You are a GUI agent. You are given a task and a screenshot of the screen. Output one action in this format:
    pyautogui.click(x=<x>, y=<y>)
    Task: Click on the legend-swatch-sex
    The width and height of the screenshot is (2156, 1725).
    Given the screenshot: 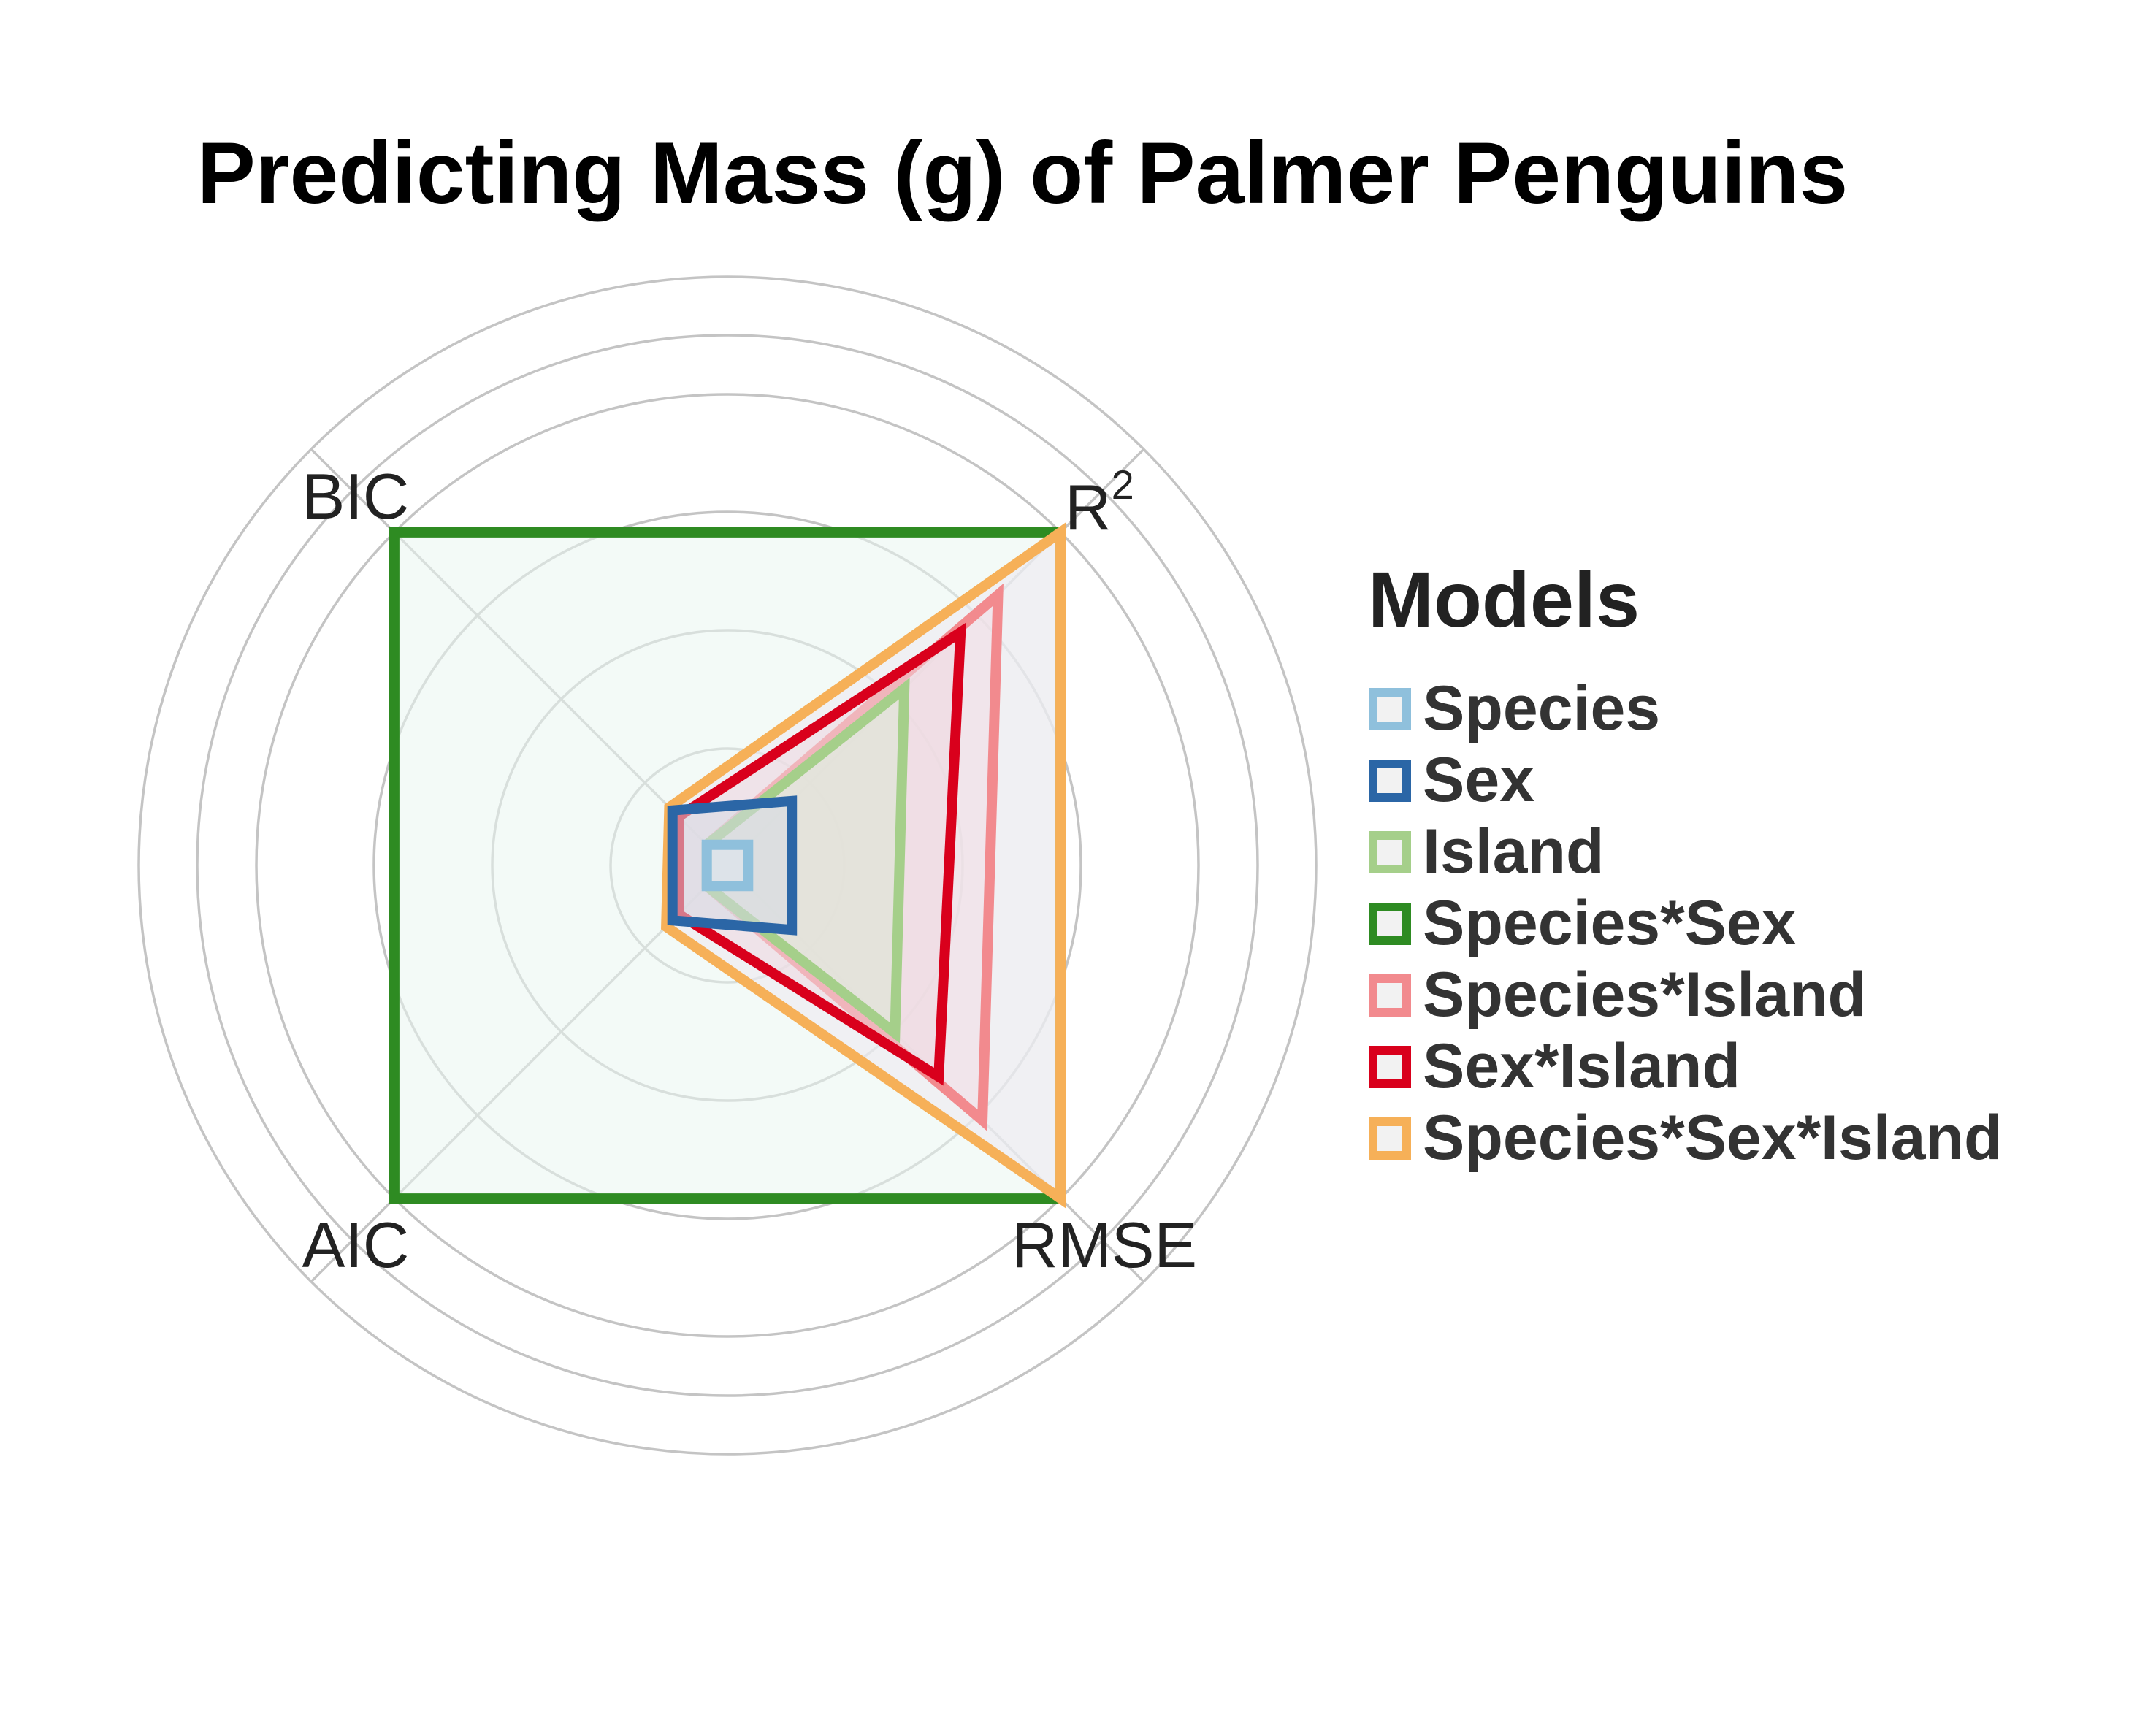 What is the action you would take?
    pyautogui.click(x=1390, y=781)
    